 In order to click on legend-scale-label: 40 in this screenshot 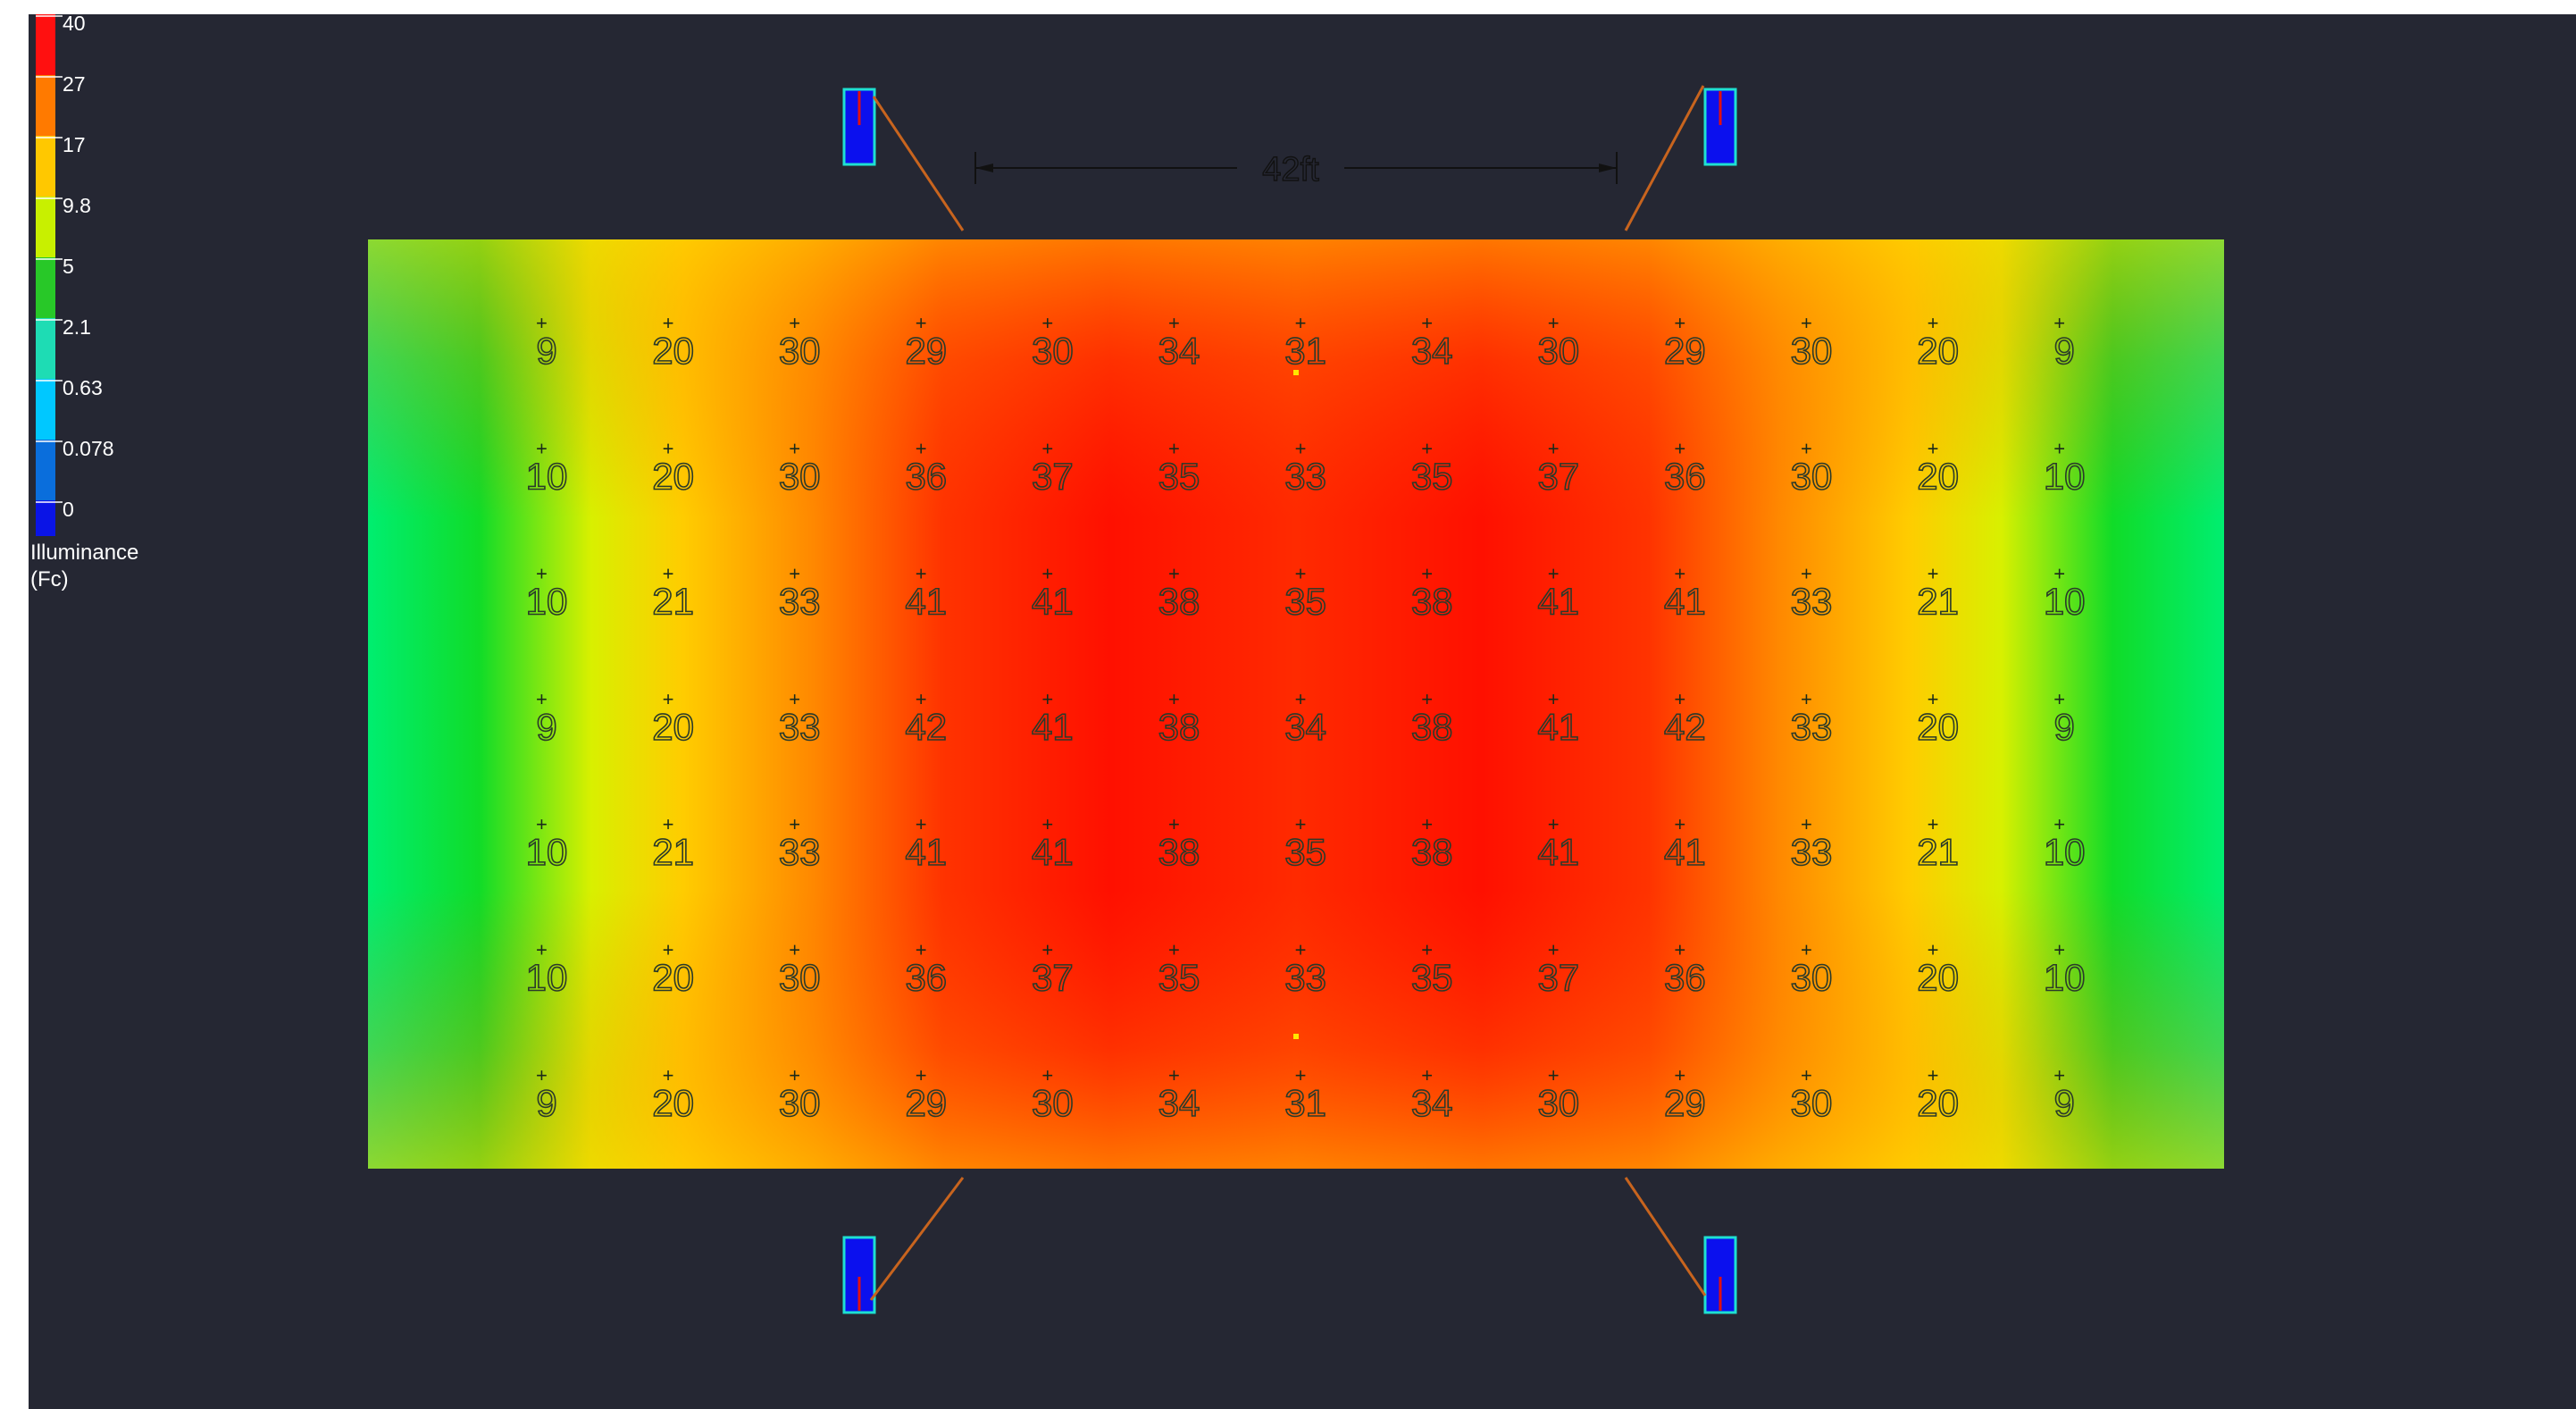, I will do `click(75, 23)`.